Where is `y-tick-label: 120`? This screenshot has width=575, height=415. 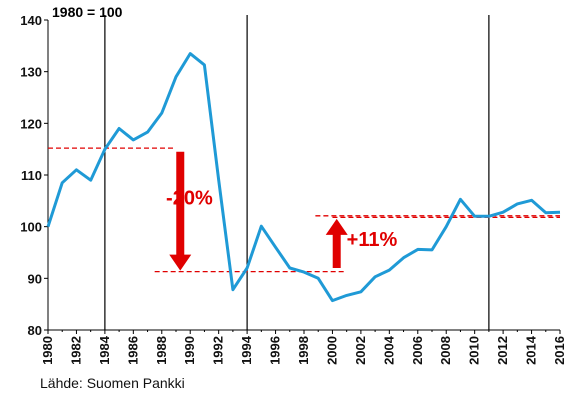
y-tick-label: 120 is located at coordinates (31, 123).